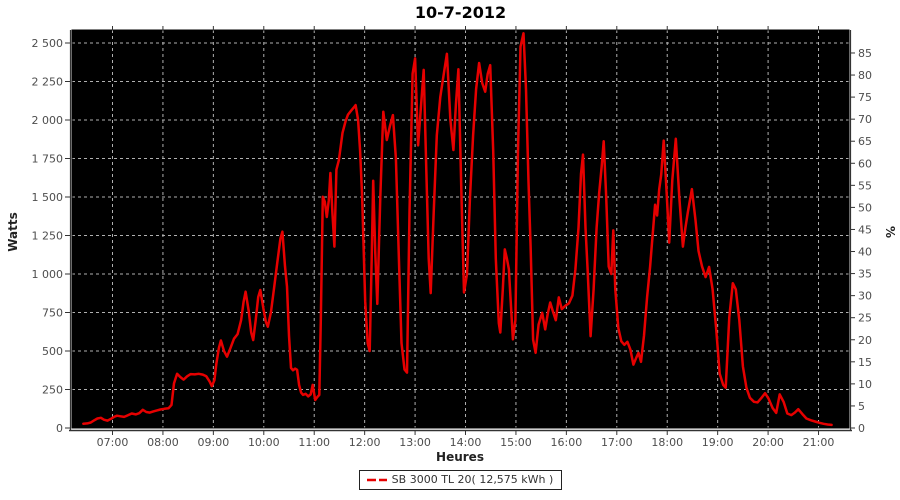  Describe the element at coordinates (667, 442) in the screenshot. I see `x-tick-label: 18:00` at that location.